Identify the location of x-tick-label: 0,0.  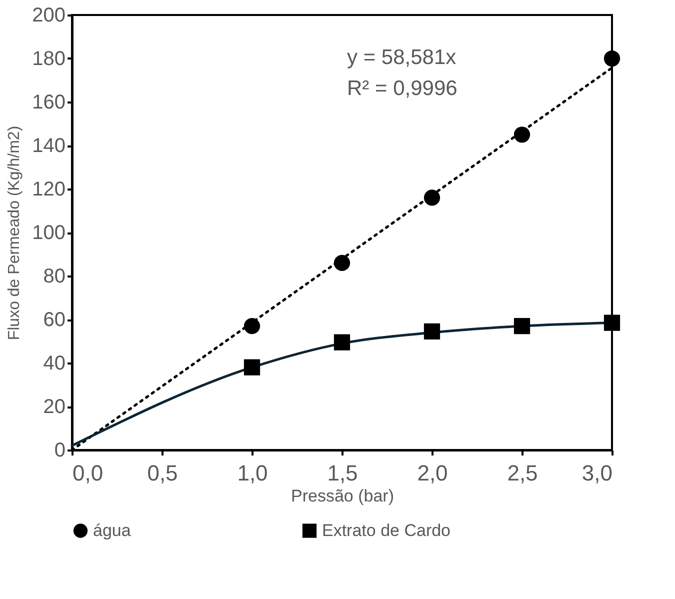
(88, 473).